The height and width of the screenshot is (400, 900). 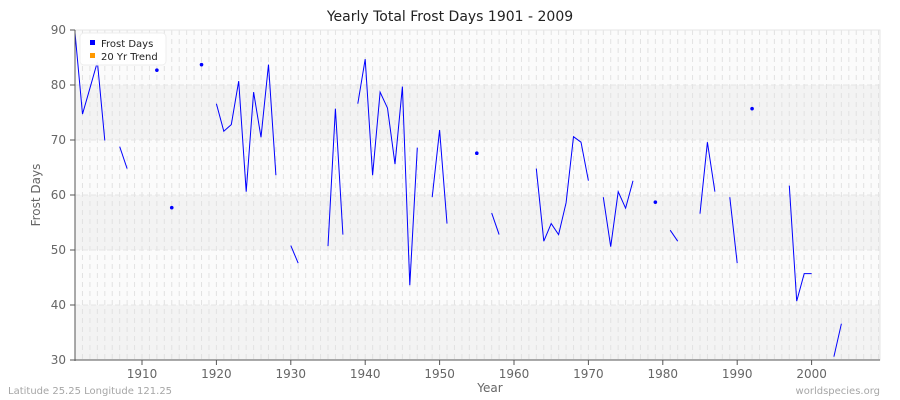 What do you see at coordinates (58, 140) in the screenshot?
I see `svg-text: 70` at bounding box center [58, 140].